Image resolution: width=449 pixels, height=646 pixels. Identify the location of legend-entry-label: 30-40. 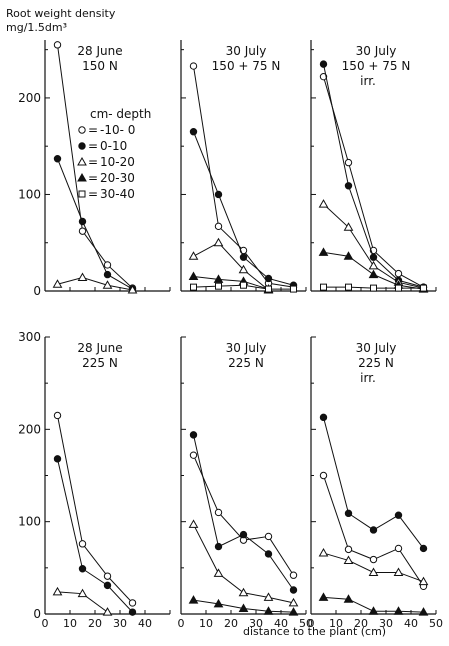
(117, 194).